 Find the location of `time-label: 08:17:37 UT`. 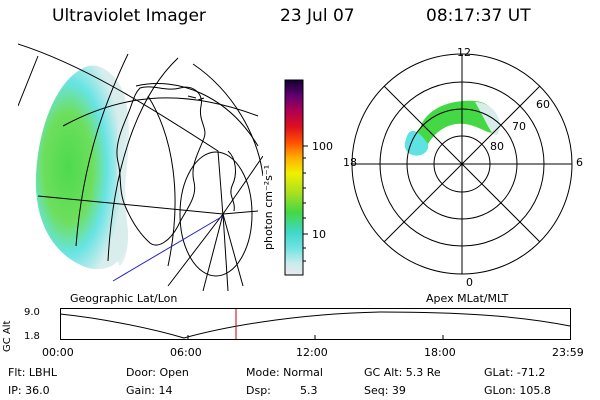

time-label: 08:17:37 UT is located at coordinates (478, 16).